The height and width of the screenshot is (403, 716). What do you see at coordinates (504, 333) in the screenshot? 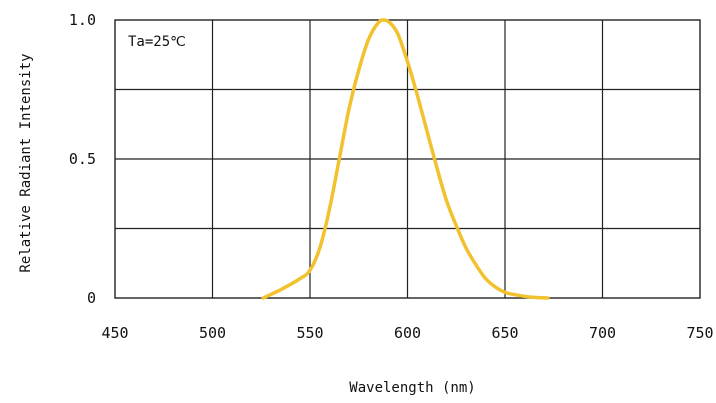
I see `x-tick-label: 650` at bounding box center [504, 333].